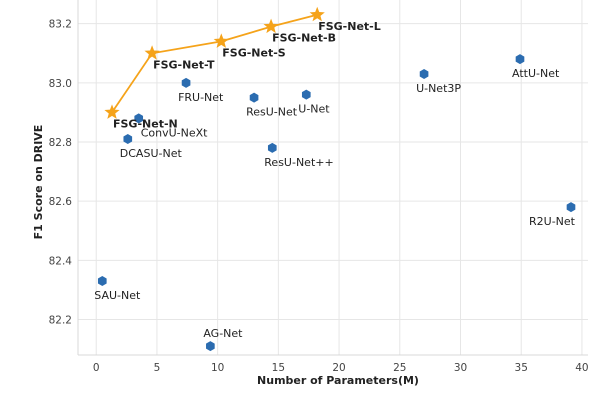 Image resolution: width=590 pixels, height=418 pixels. What do you see at coordinates (223, 333) in the screenshot?
I see `point-label: AG-Net` at bounding box center [223, 333].